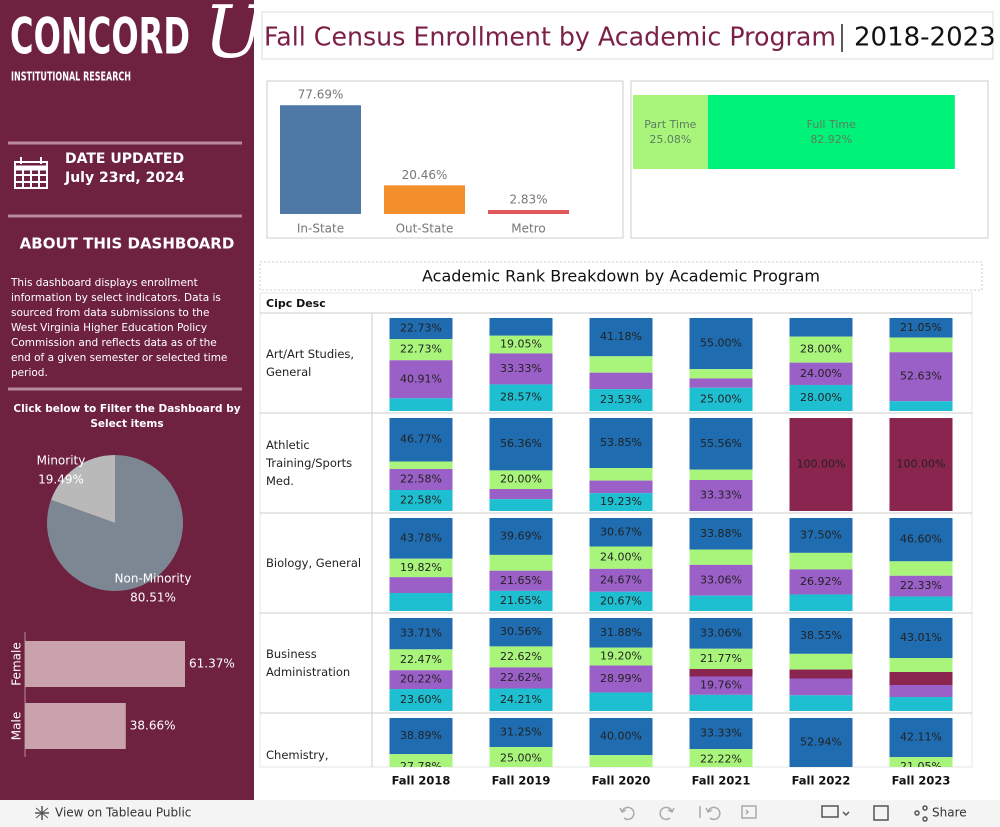 Image resolution: width=1000 pixels, height=827 pixels. Describe the element at coordinates (821, 534) in the screenshot. I see `segment-label: 37.50%` at that location.